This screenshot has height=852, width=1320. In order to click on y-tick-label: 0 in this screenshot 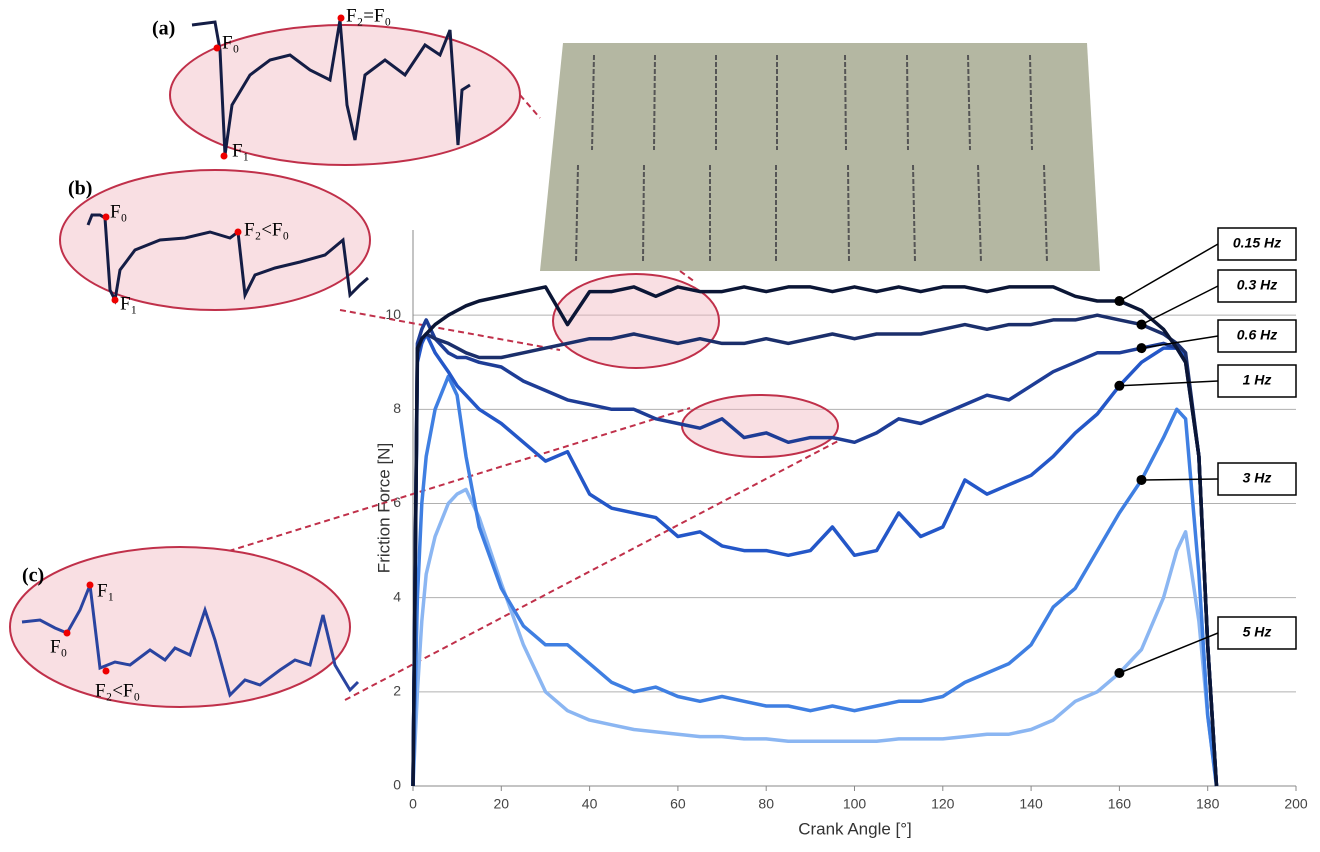, I will do `click(397, 785)`.